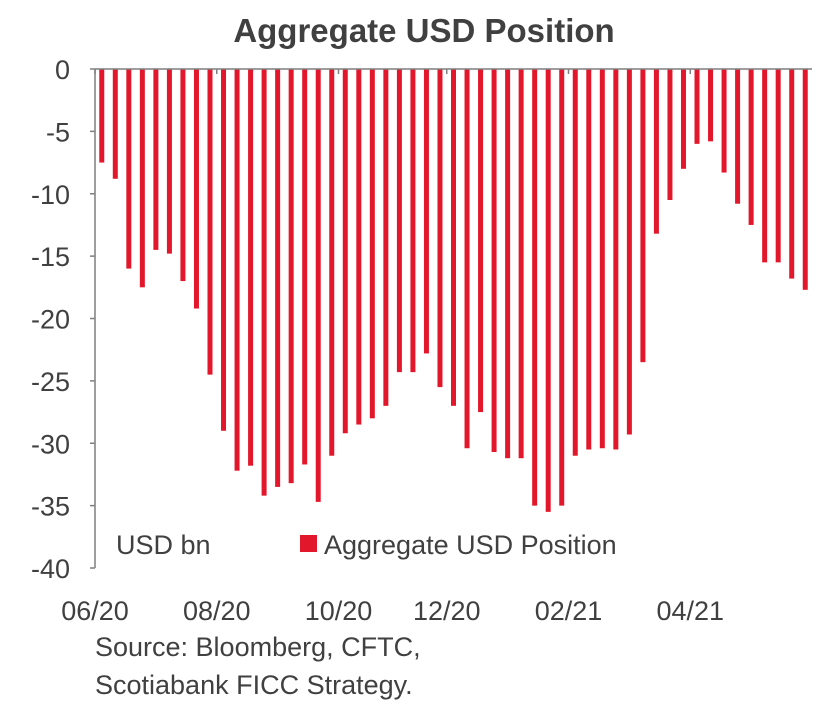 This screenshot has width=838, height=714. I want to click on source-line-2: Scotiabank FICC Strategy., so click(254, 685).